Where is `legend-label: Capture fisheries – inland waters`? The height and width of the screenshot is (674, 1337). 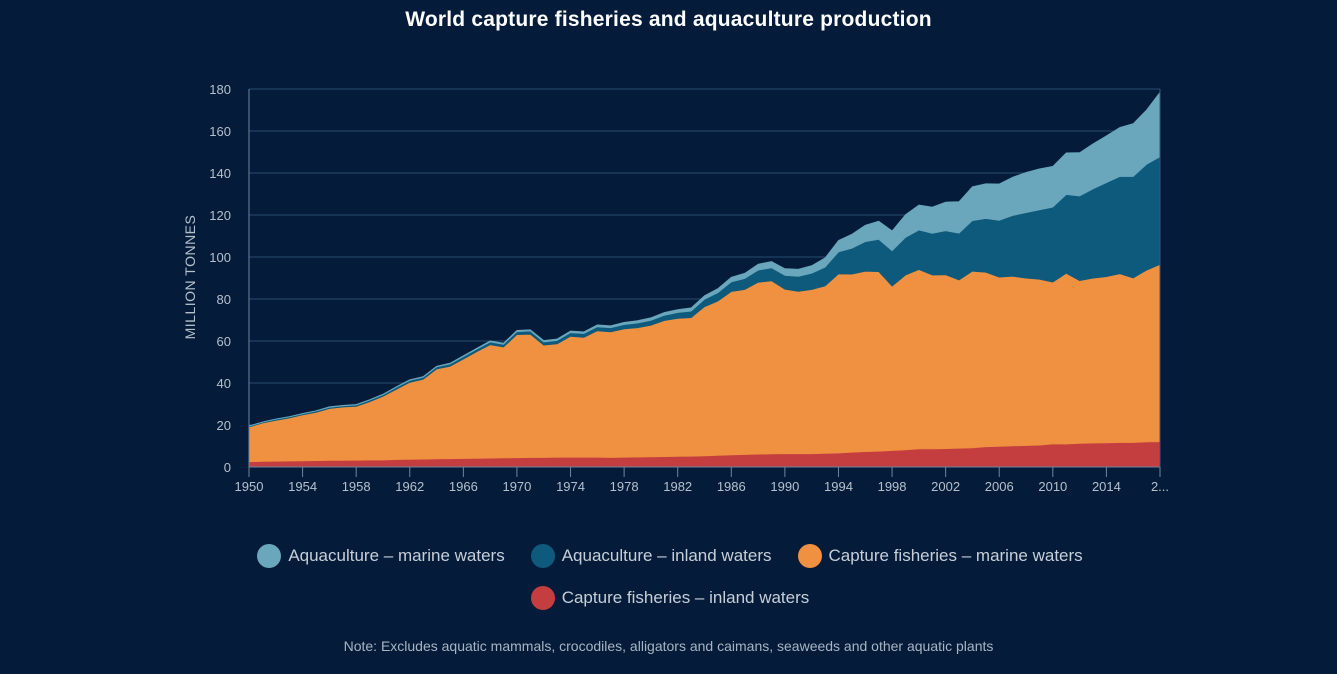 legend-label: Capture fisheries – inland waters is located at coordinates (685, 597).